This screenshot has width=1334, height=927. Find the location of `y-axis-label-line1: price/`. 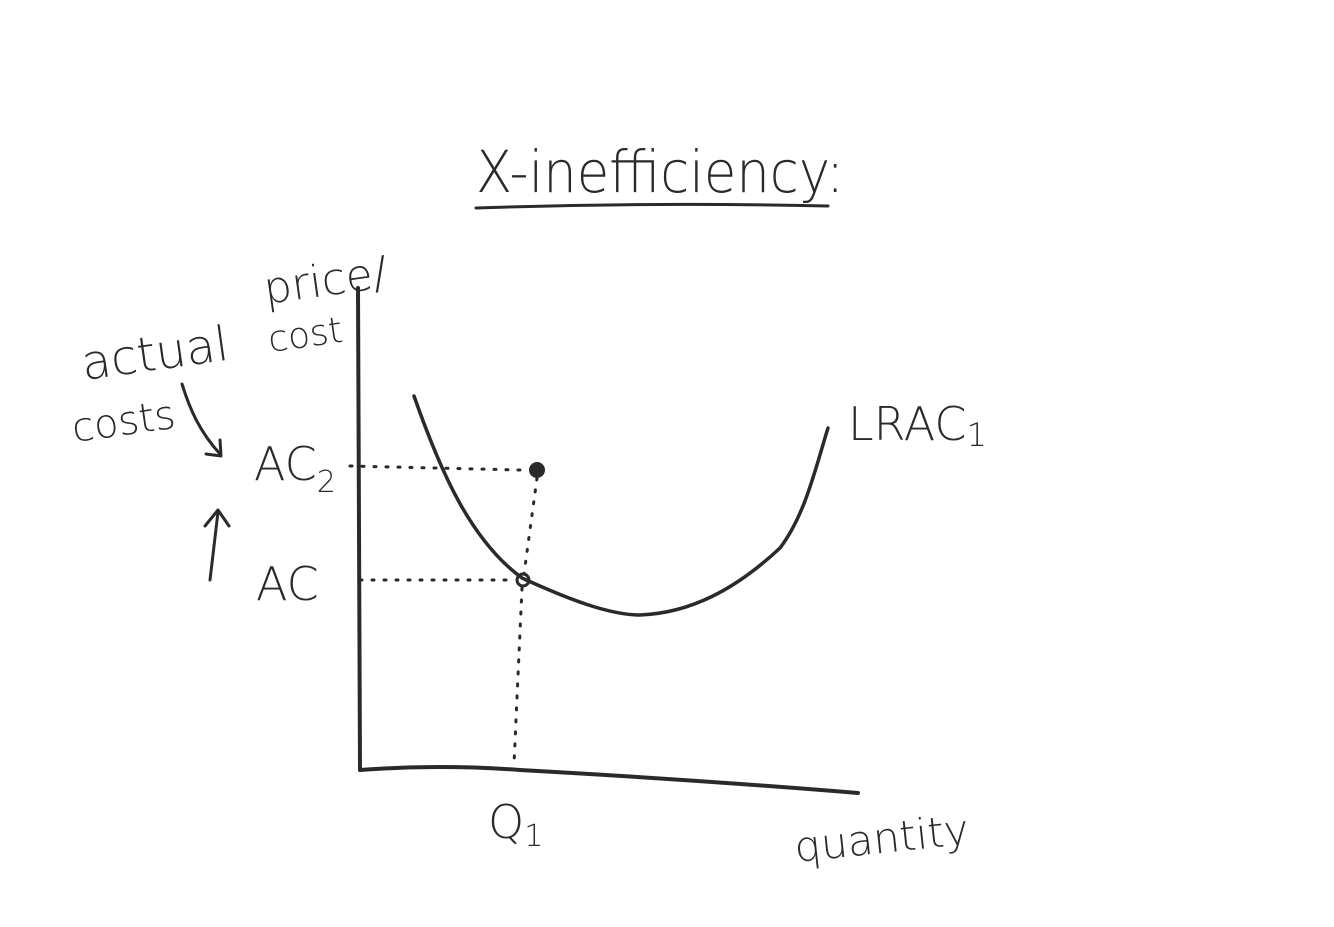

y-axis-label-line1: price/ is located at coordinates (325, 281).